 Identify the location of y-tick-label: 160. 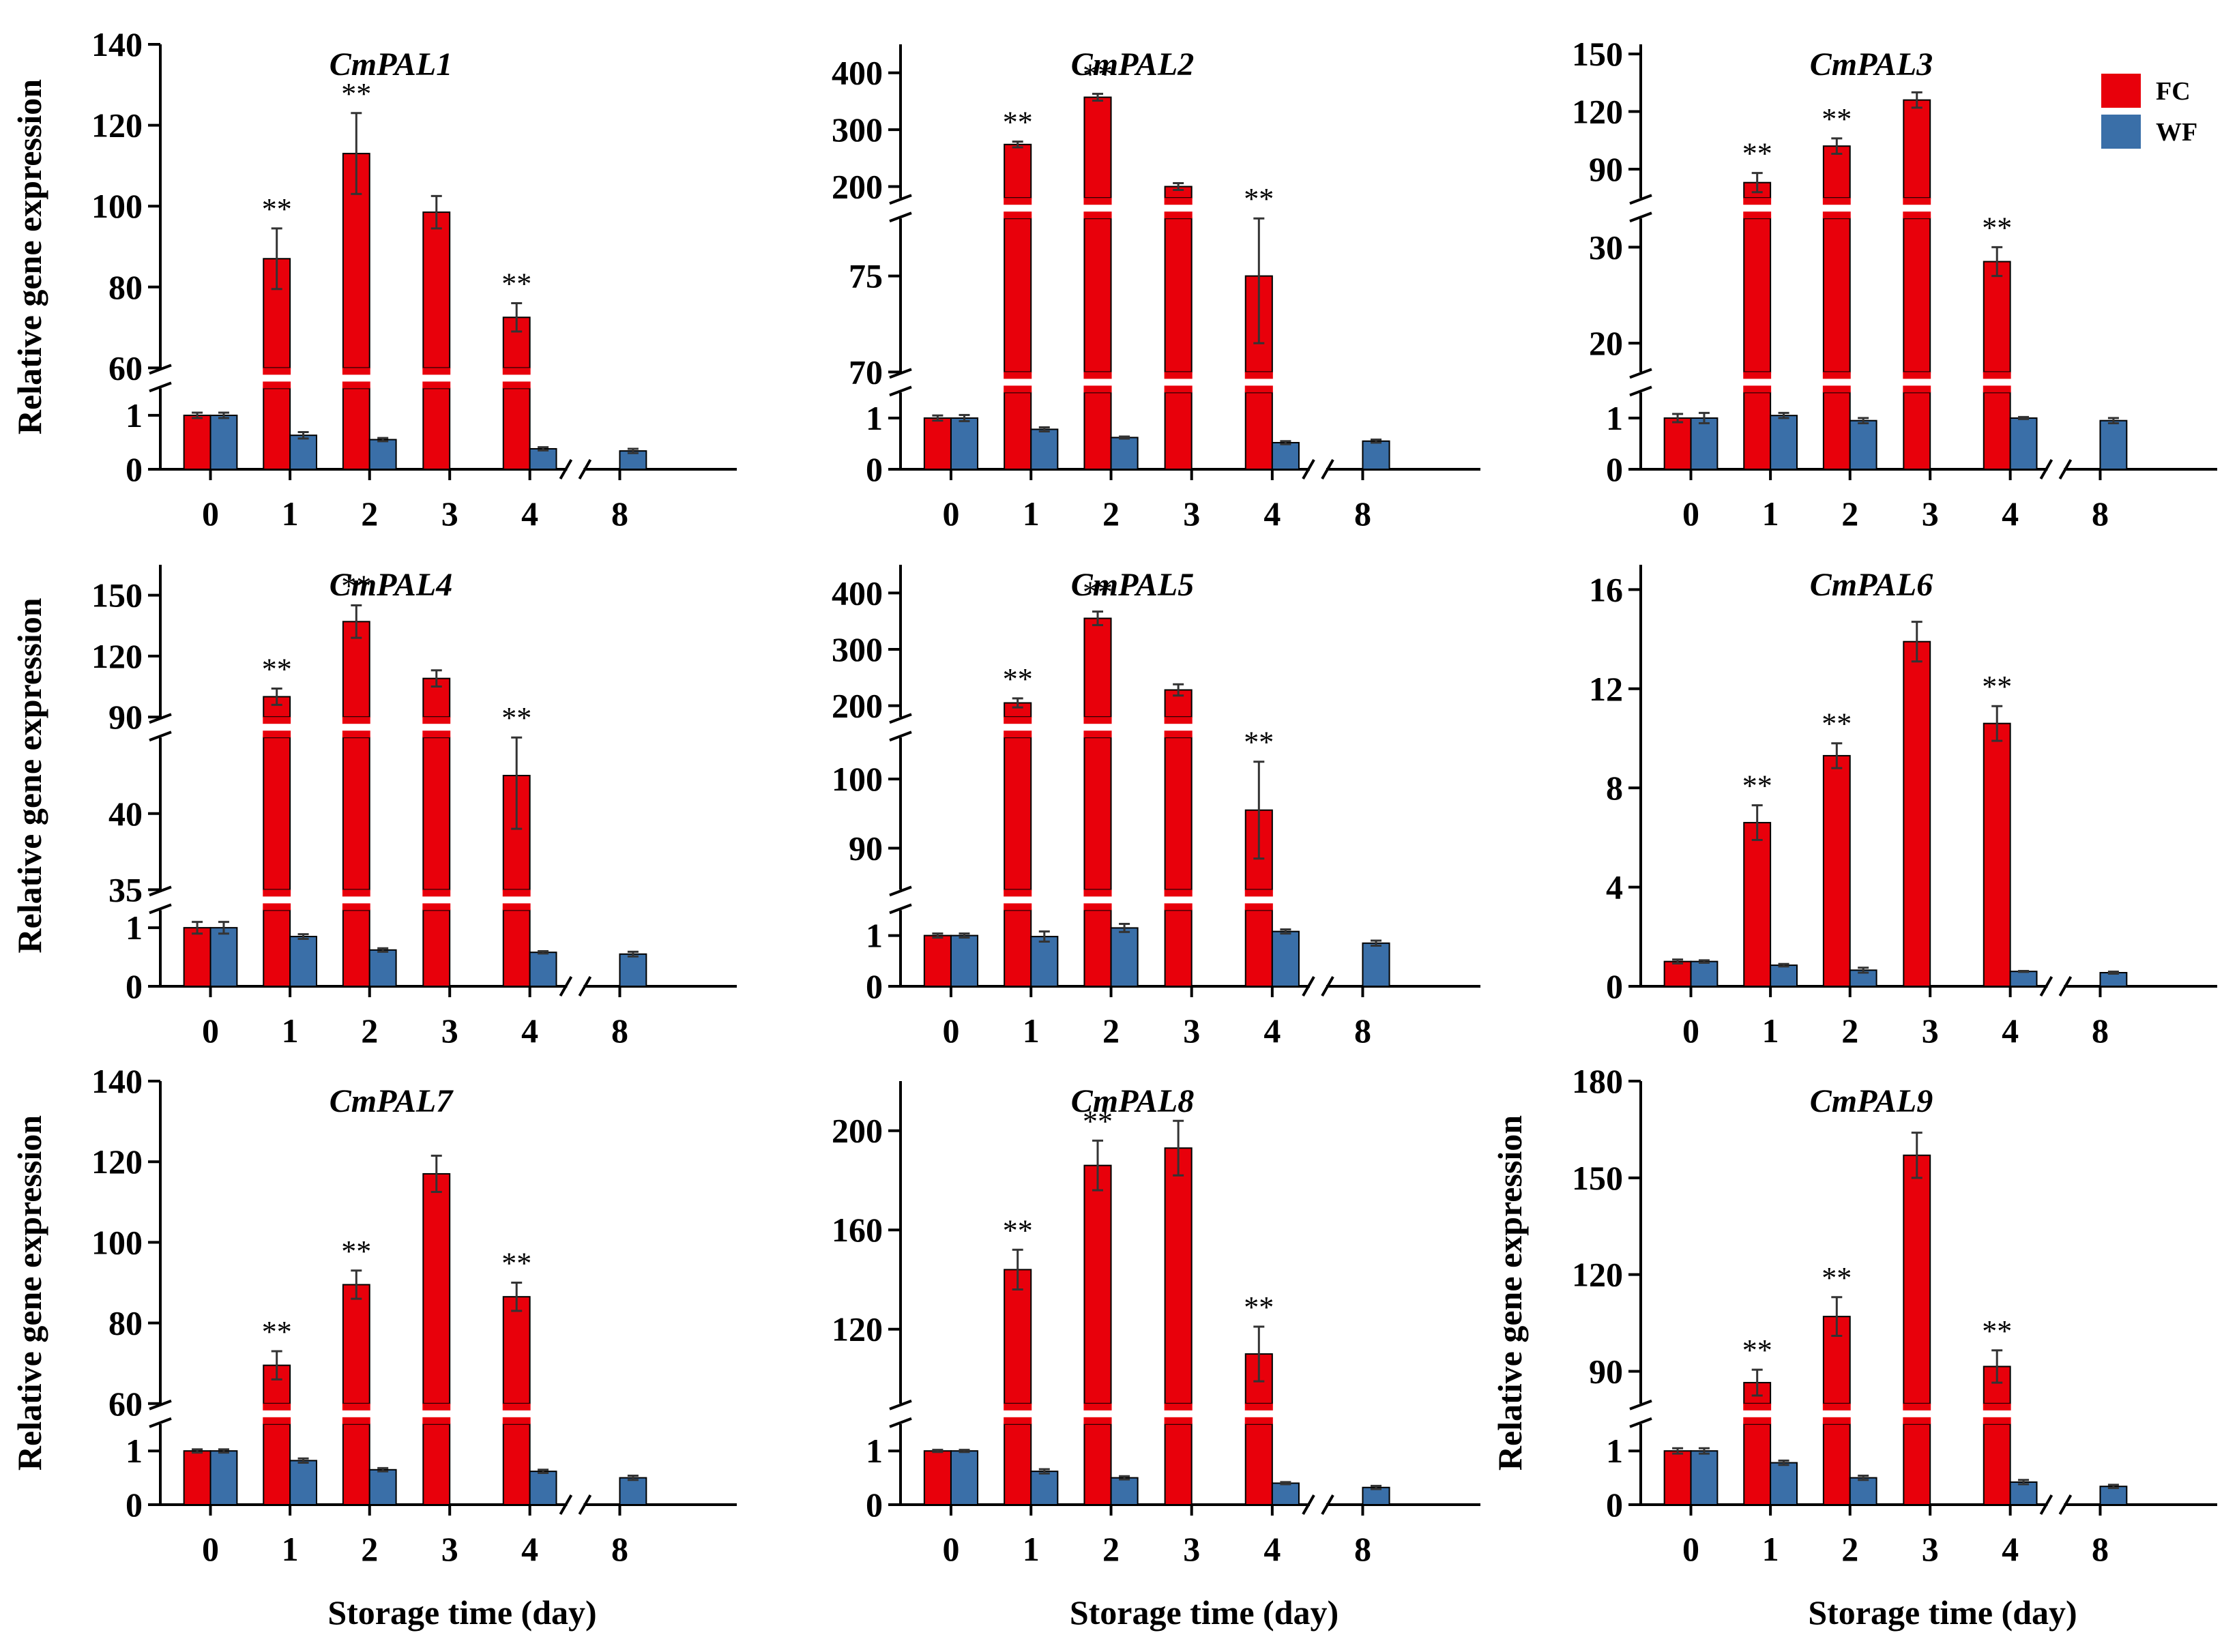
(857, 1230).